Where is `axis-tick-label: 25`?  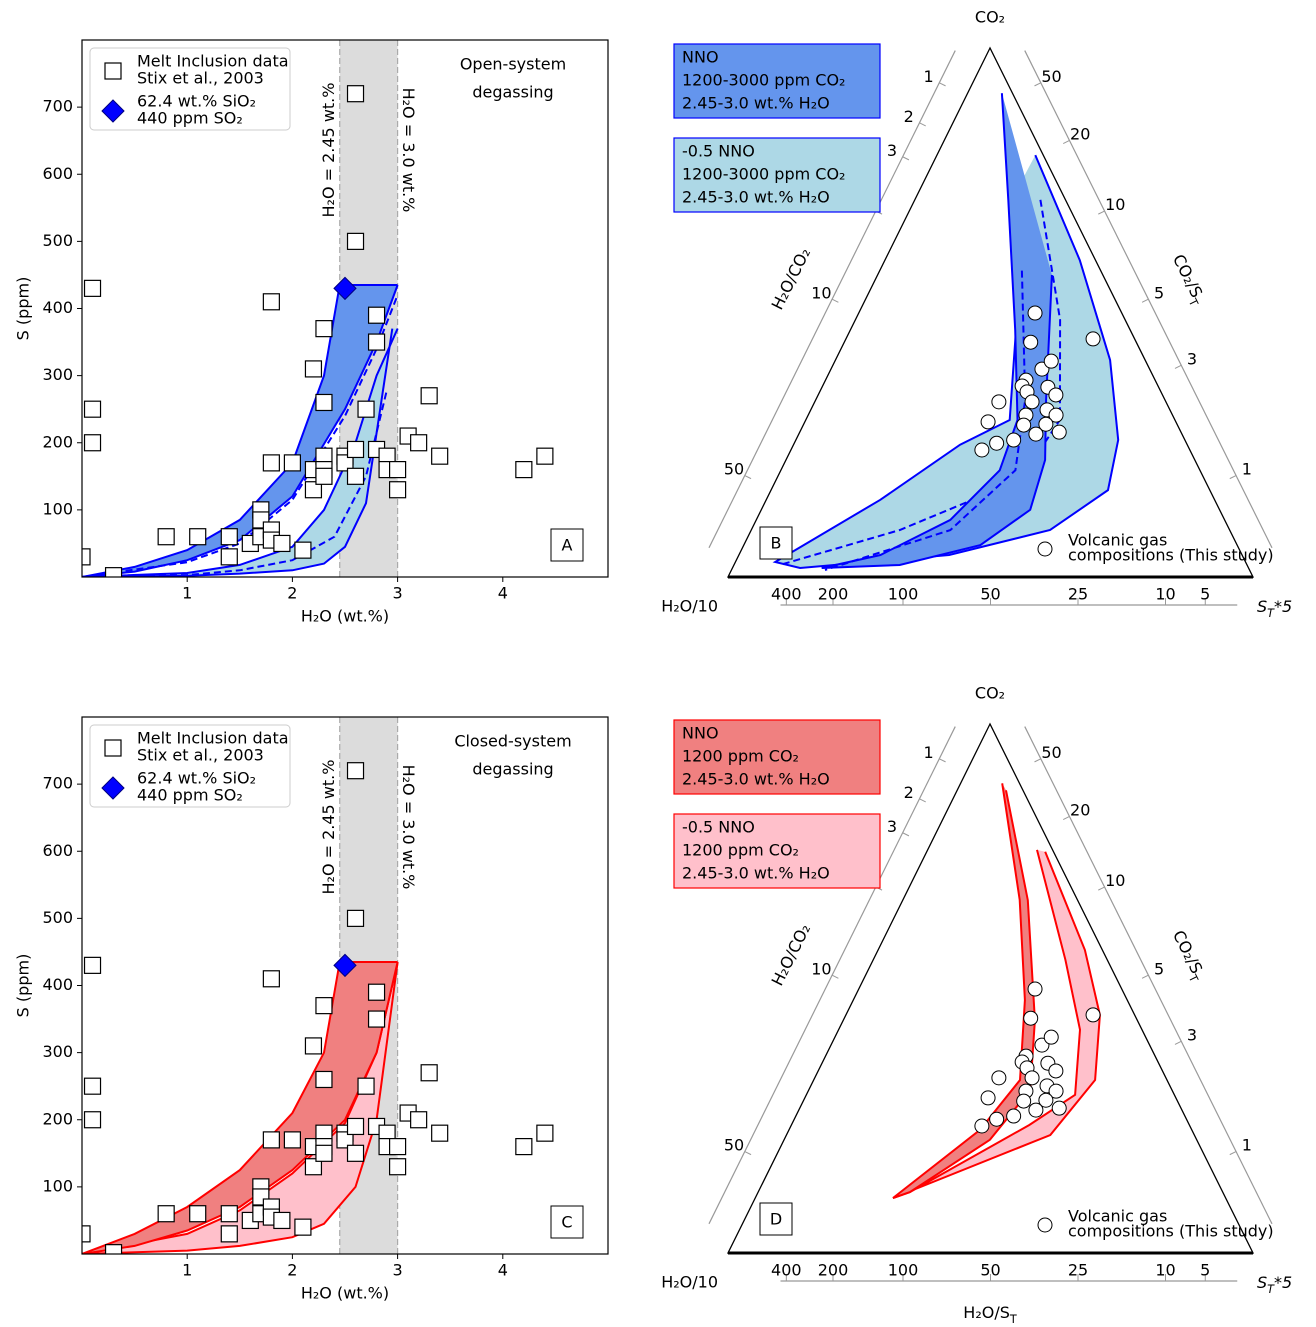 axis-tick-label: 25 is located at coordinates (1078, 1270).